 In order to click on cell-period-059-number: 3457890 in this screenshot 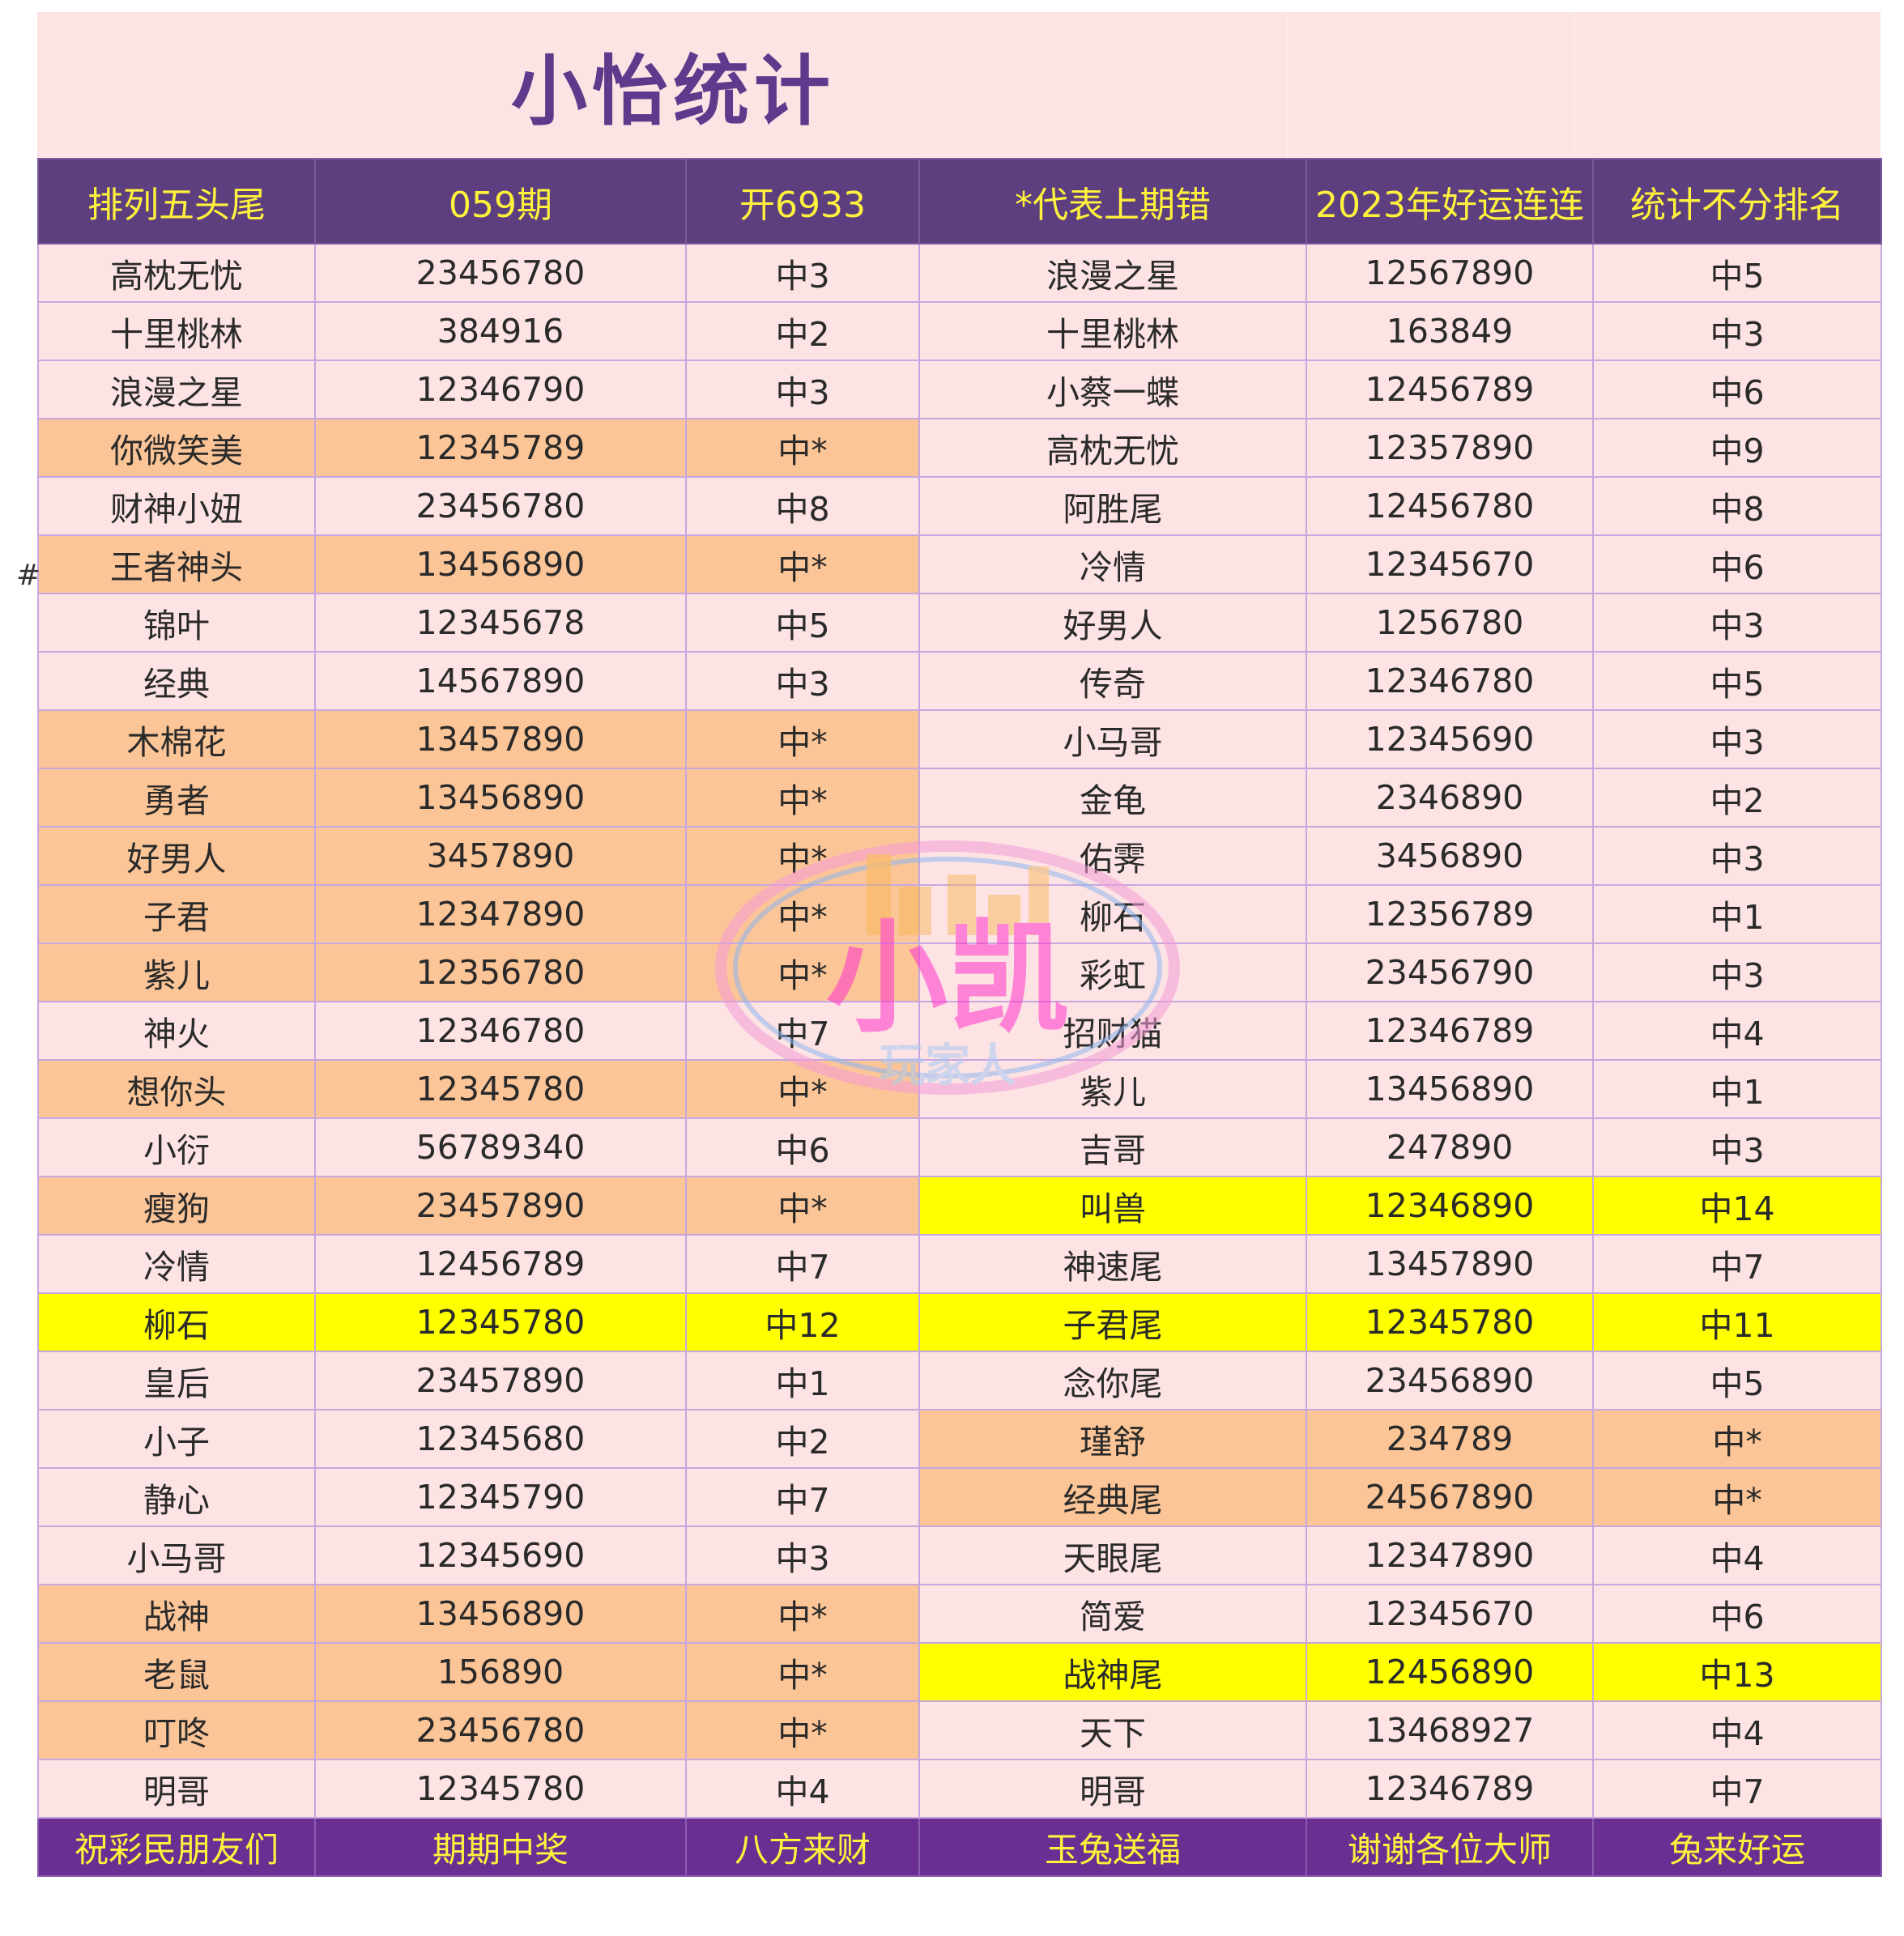, I will do `click(501, 856)`.